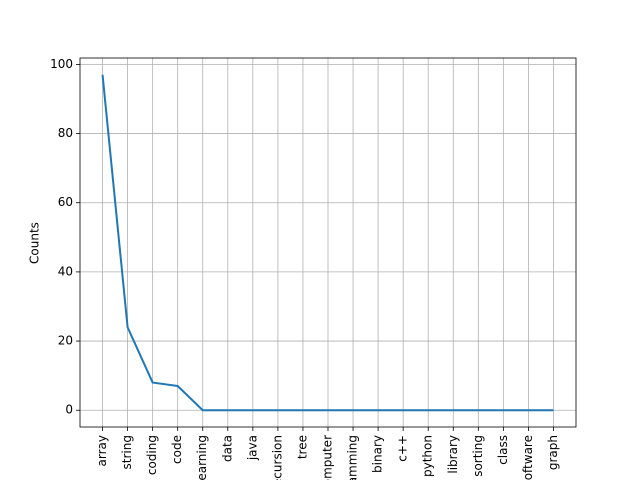 This screenshot has width=640, height=480. Describe the element at coordinates (152, 455) in the screenshot. I see `x-tick-label: coding` at that location.